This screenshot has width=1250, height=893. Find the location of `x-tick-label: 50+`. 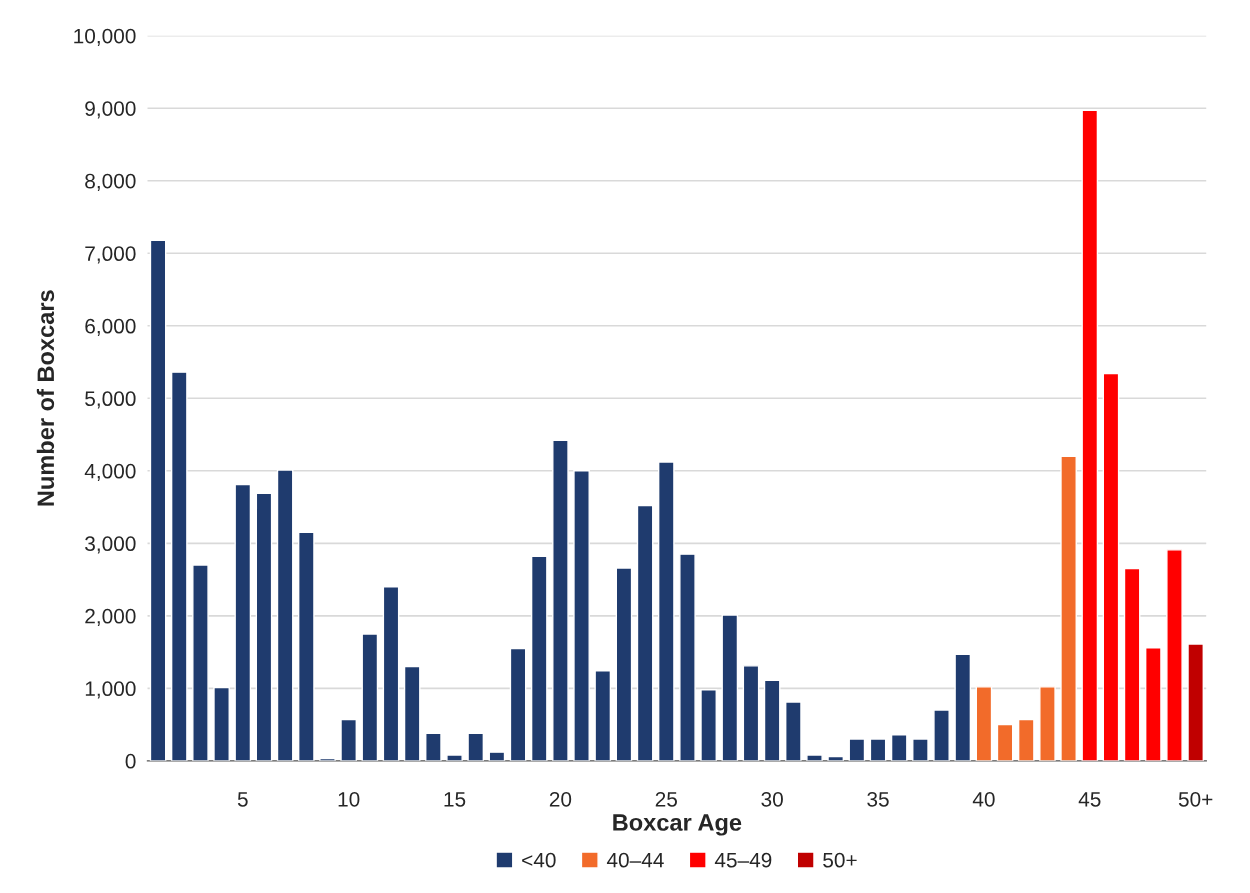

x-tick-label: 50+ is located at coordinates (1195, 799).